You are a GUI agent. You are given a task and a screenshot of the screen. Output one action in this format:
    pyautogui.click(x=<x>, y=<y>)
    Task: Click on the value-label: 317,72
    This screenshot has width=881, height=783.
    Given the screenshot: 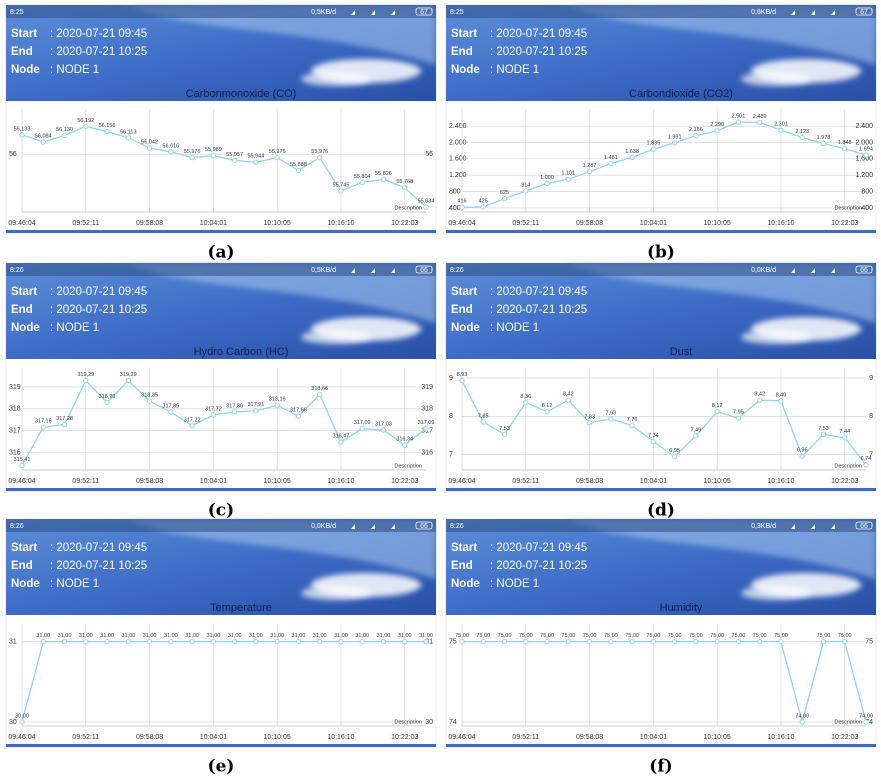 What is the action you would take?
    pyautogui.click(x=213, y=409)
    